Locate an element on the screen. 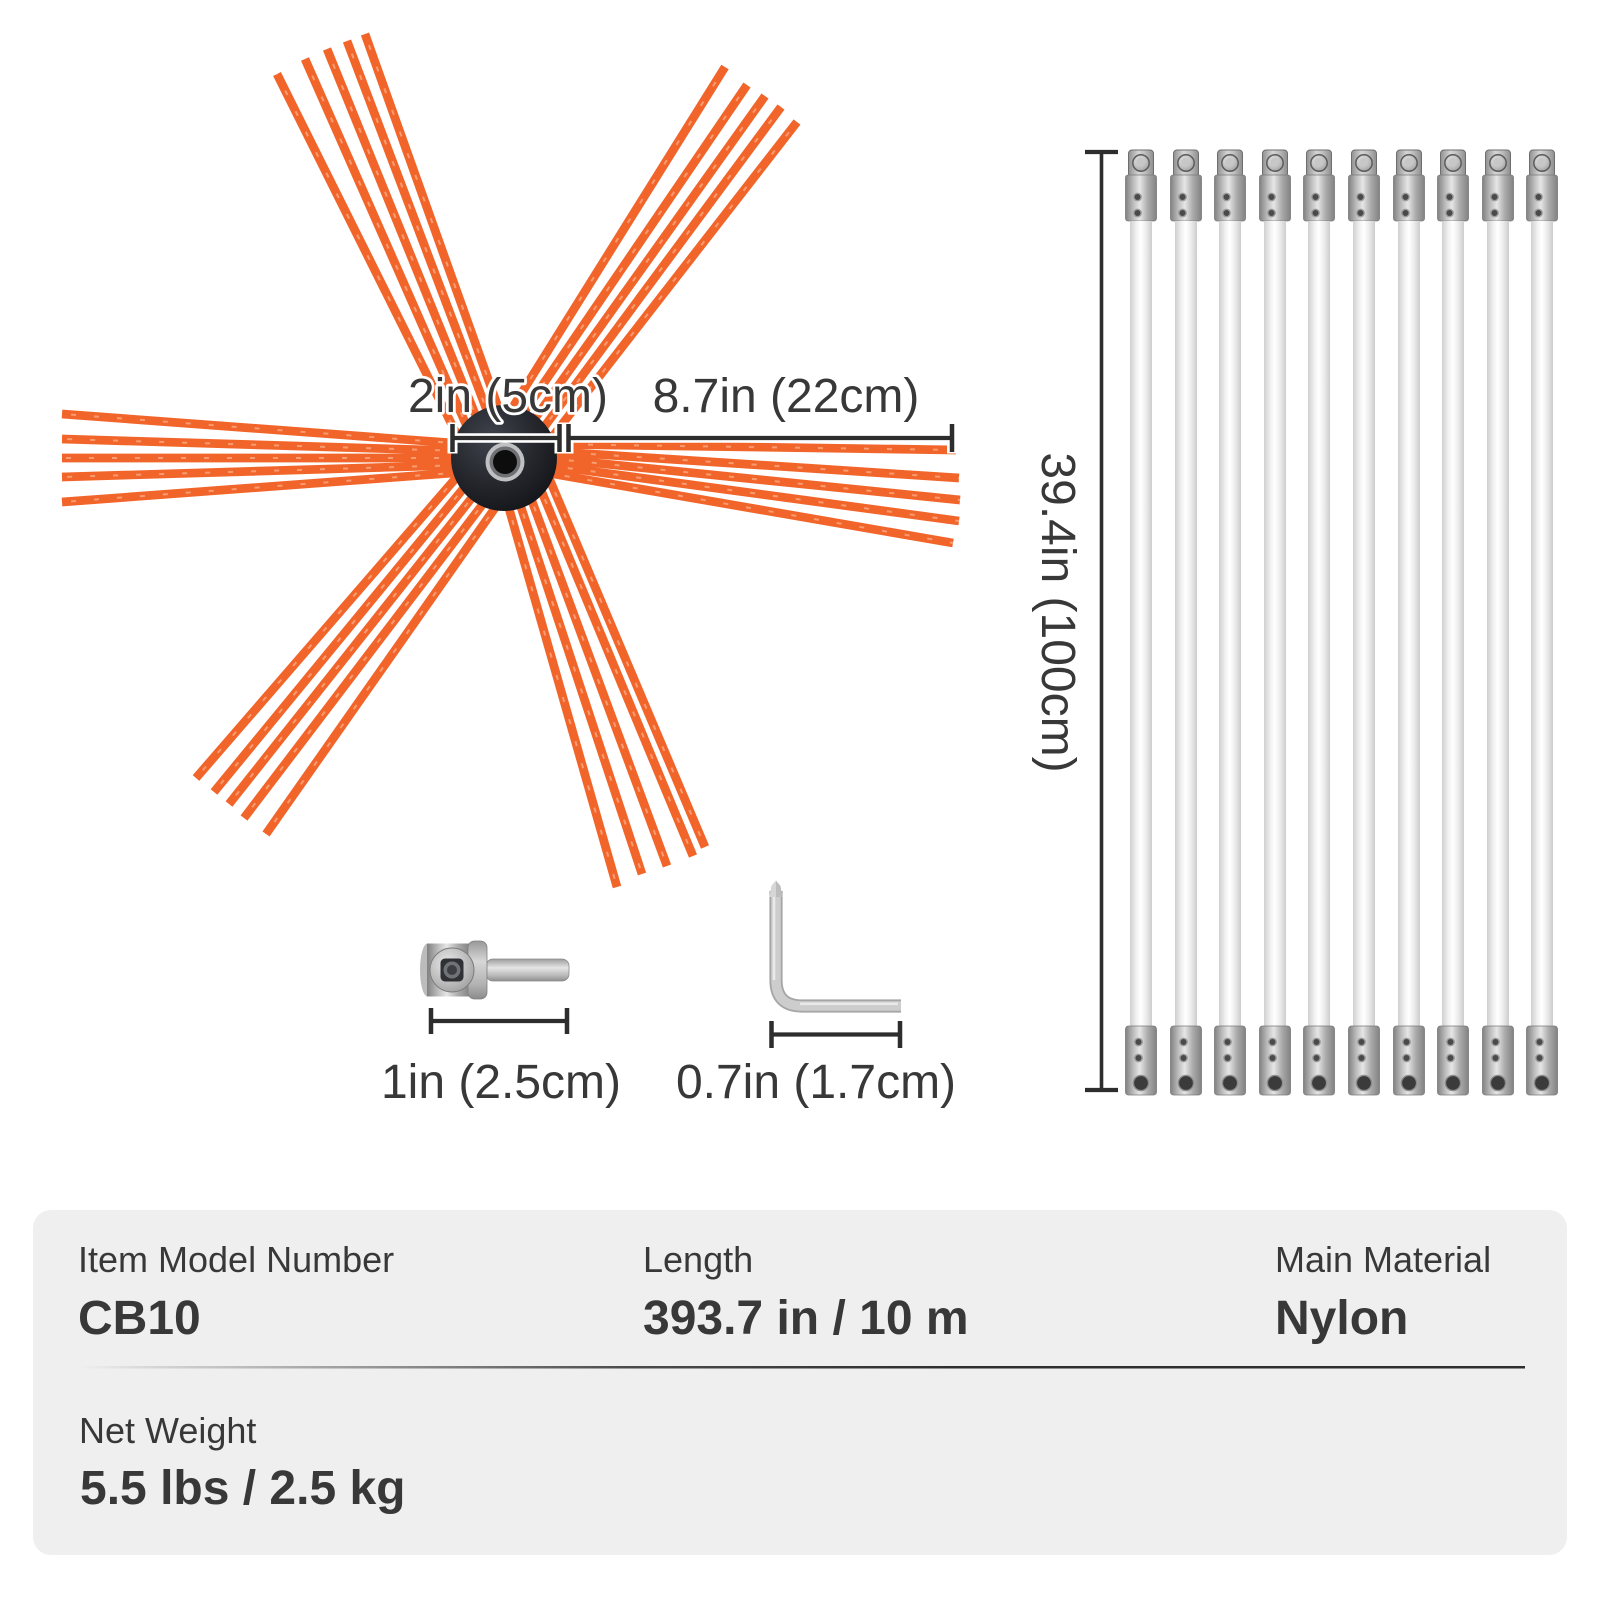  svg-text: 393.7 in / 10 m is located at coordinates (806, 1318).